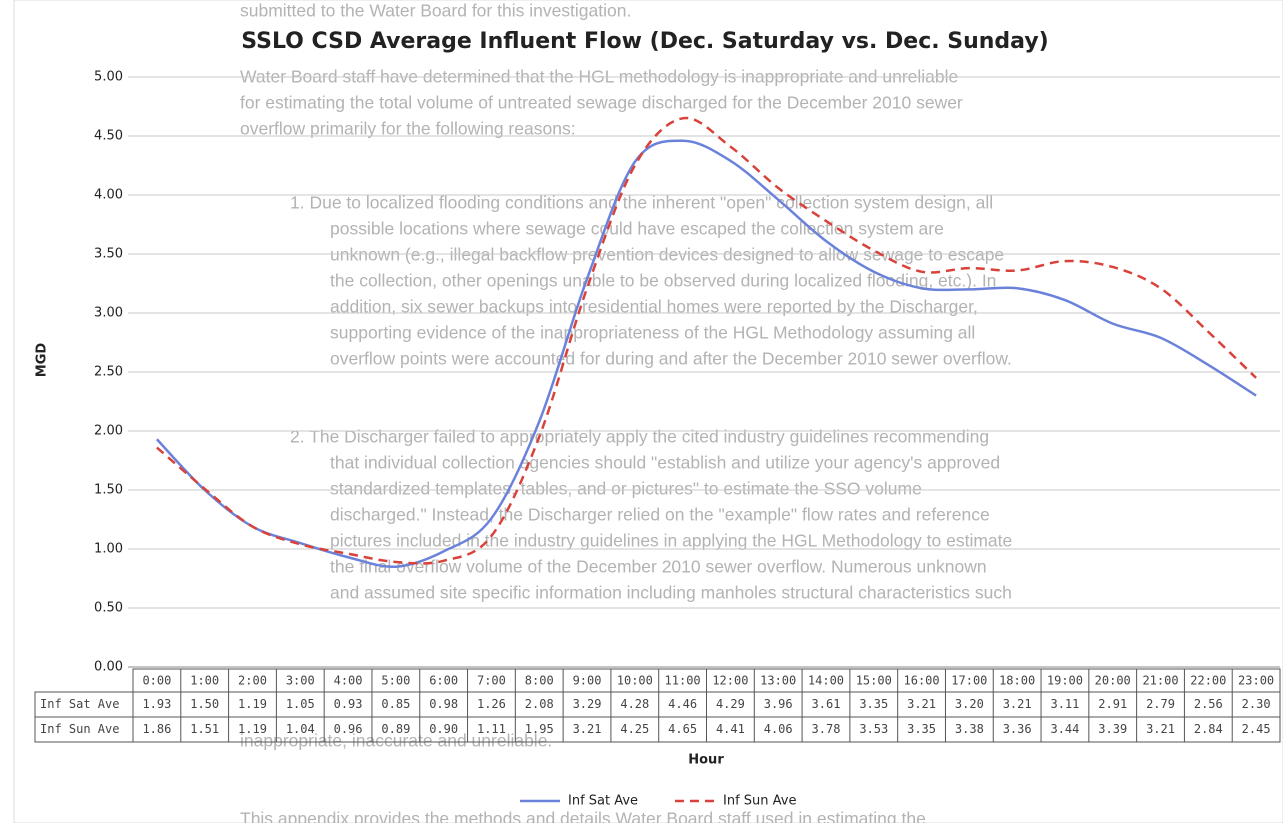  Describe the element at coordinates (348, 681) in the screenshot. I see `x-tick-label: 4:00` at that location.